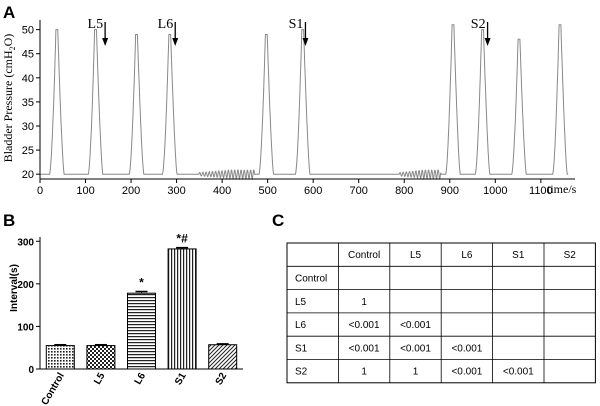 Image resolution: width=600 pixels, height=406 pixels. What do you see at coordinates (518, 255) in the screenshot?
I see `table-header-cell: S1` at bounding box center [518, 255].